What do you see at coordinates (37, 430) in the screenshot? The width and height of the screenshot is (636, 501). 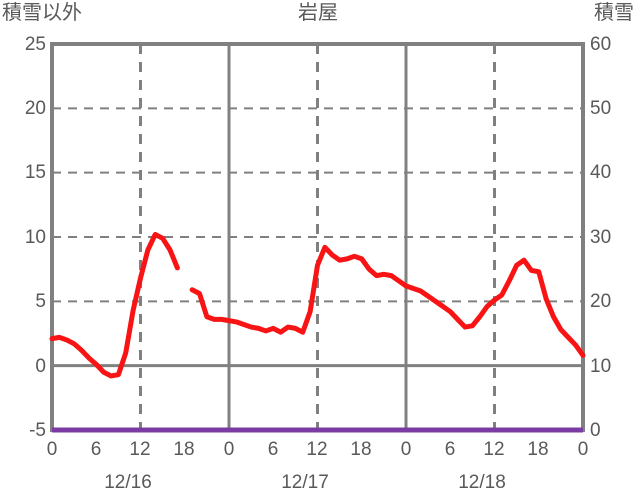 I see `y-tick-left-6: -5` at bounding box center [37, 430].